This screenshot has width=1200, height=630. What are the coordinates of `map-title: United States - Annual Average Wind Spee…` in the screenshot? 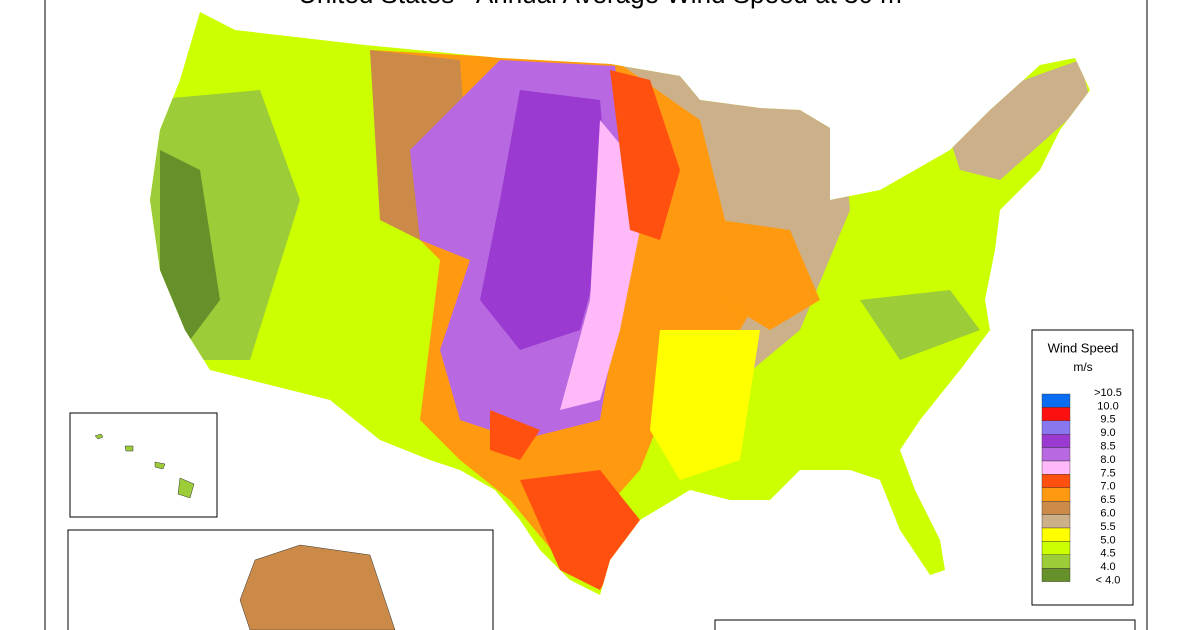 It's located at (600, 4).